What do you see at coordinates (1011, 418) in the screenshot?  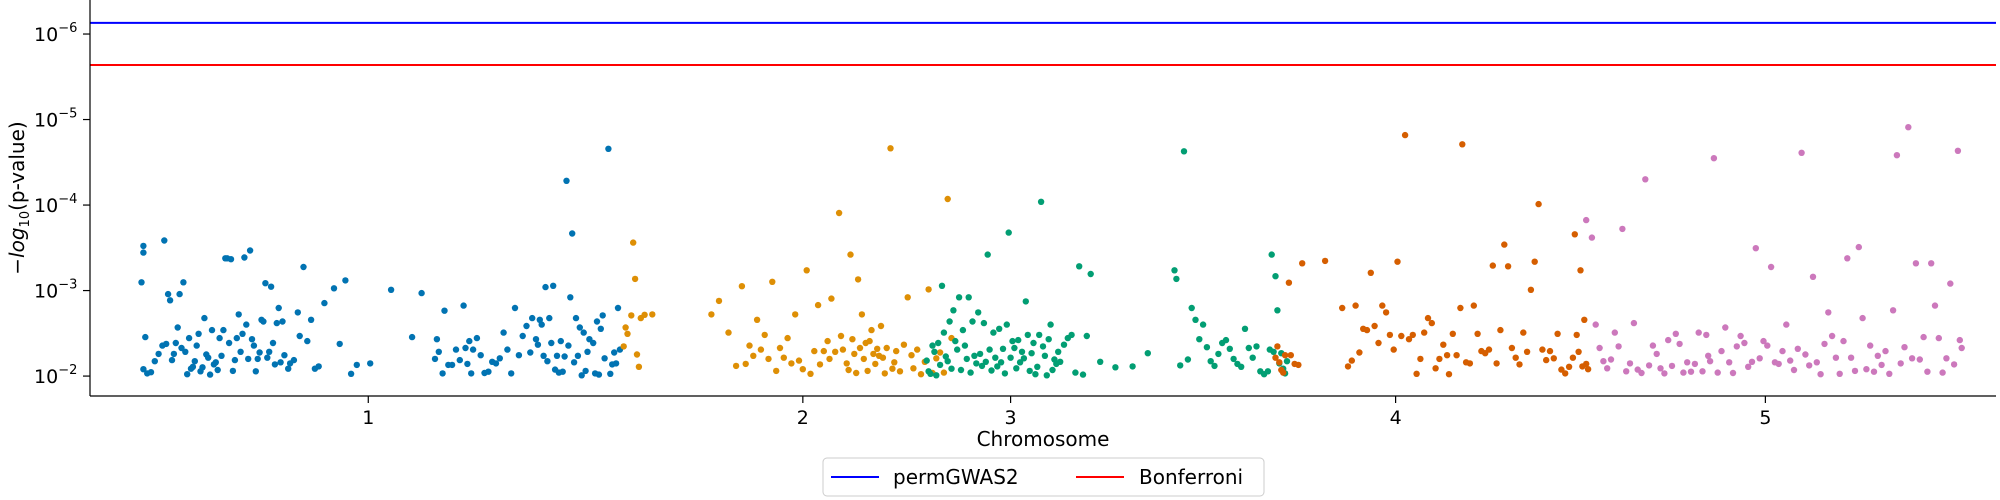 I see `x-tick-label: 3` at bounding box center [1011, 418].